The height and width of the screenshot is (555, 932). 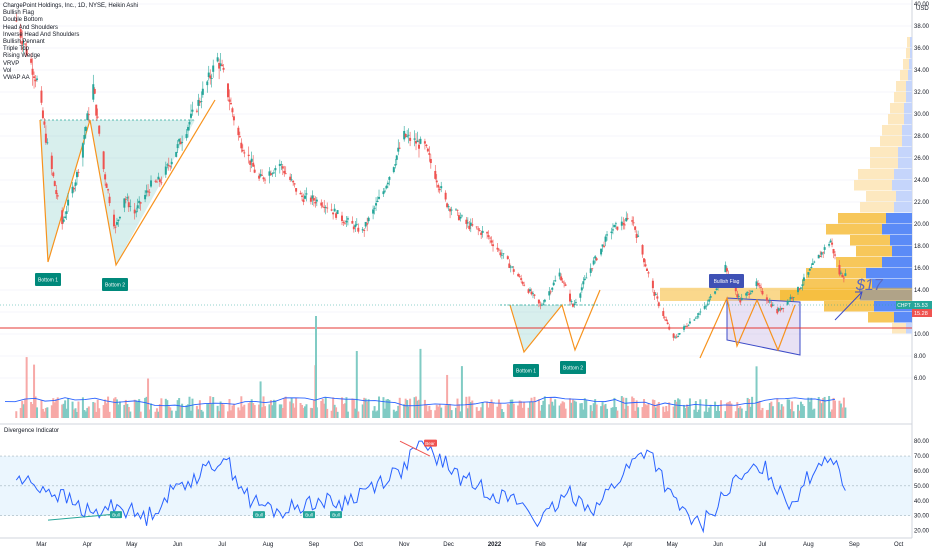 I want to click on legend-indicator: Triple Top, so click(x=70, y=49).